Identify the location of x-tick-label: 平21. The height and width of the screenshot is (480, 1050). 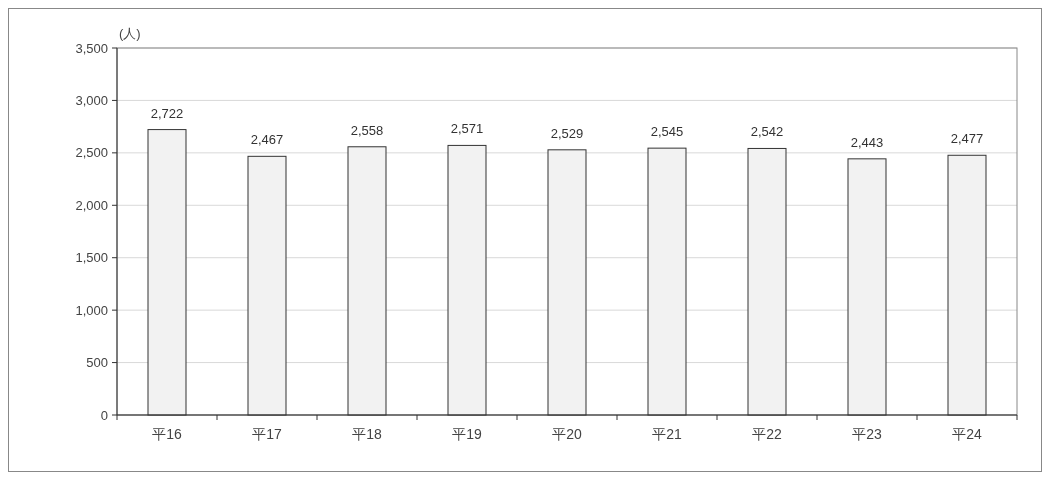
(667, 434).